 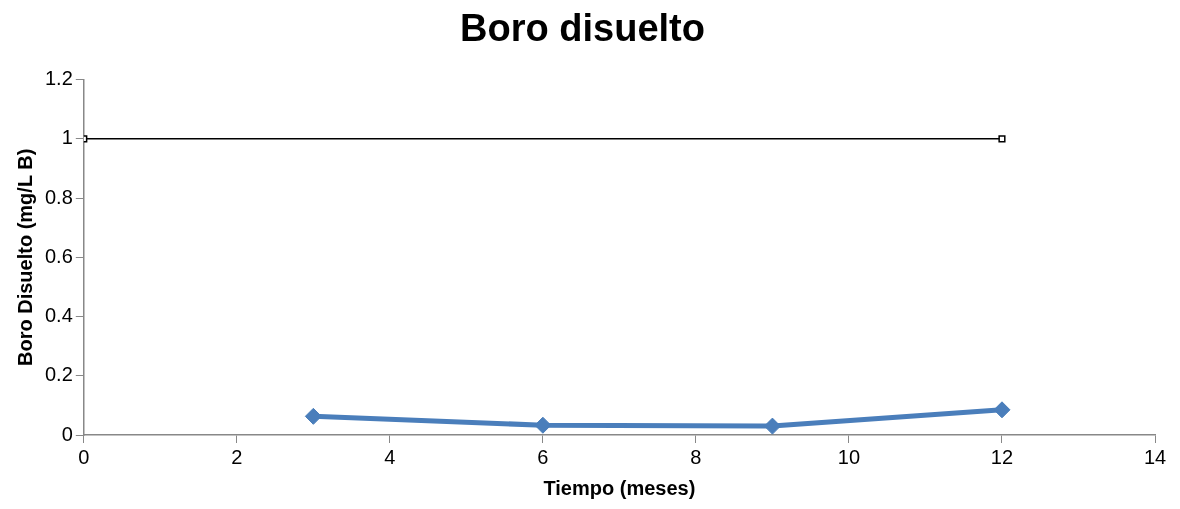 I want to click on x-tick-label: 0, so click(x=84, y=456).